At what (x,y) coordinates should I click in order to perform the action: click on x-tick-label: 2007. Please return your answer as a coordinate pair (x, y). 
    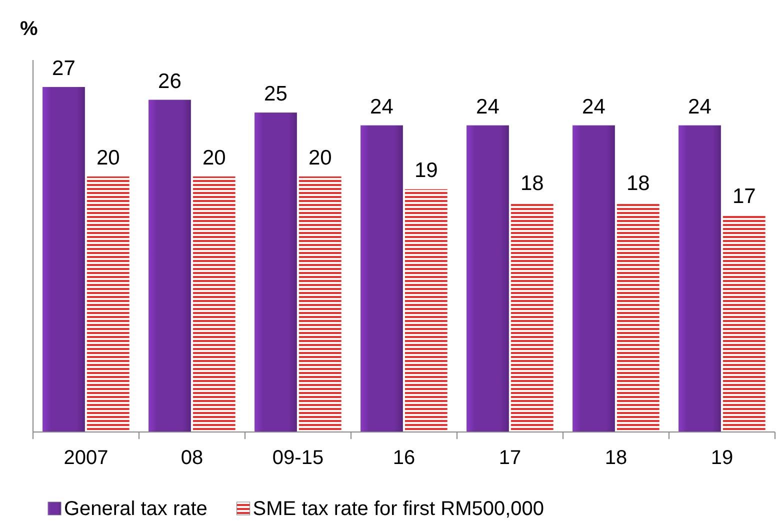
    Looking at the image, I should click on (86, 458).